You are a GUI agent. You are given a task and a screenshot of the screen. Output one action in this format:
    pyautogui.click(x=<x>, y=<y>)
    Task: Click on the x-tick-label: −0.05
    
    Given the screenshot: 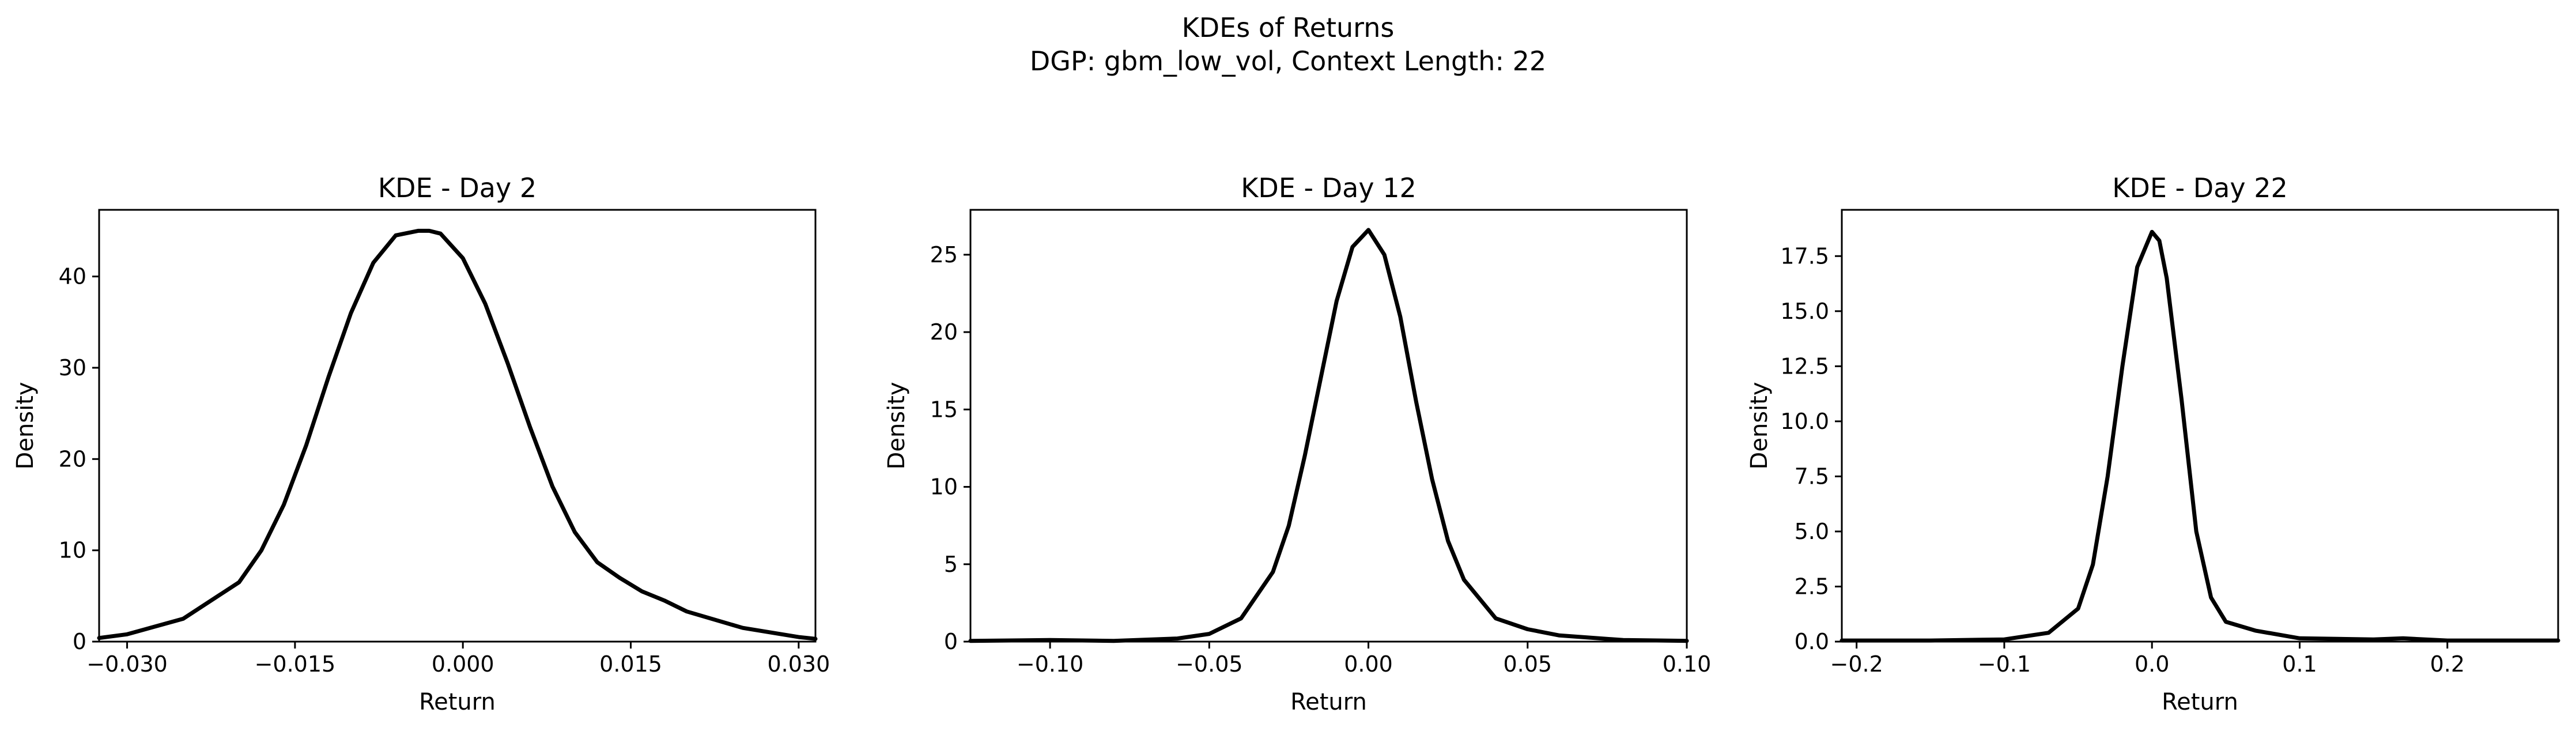 What is the action you would take?
    pyautogui.click(x=1209, y=664)
    